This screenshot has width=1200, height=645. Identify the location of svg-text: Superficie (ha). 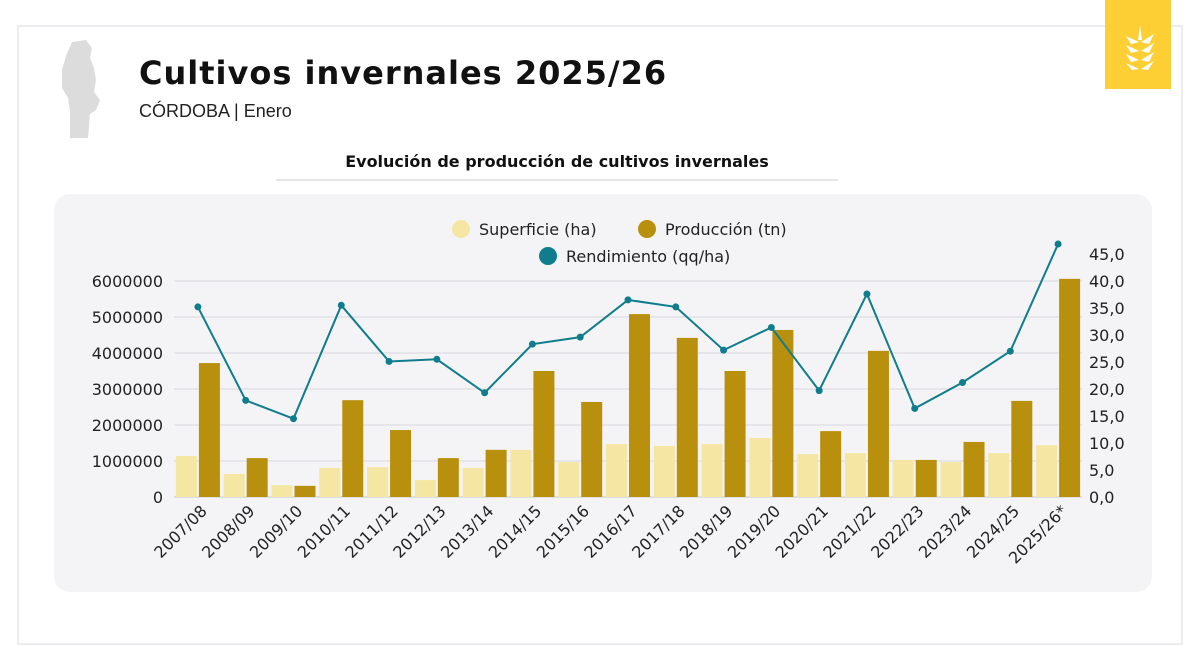
(538, 229).